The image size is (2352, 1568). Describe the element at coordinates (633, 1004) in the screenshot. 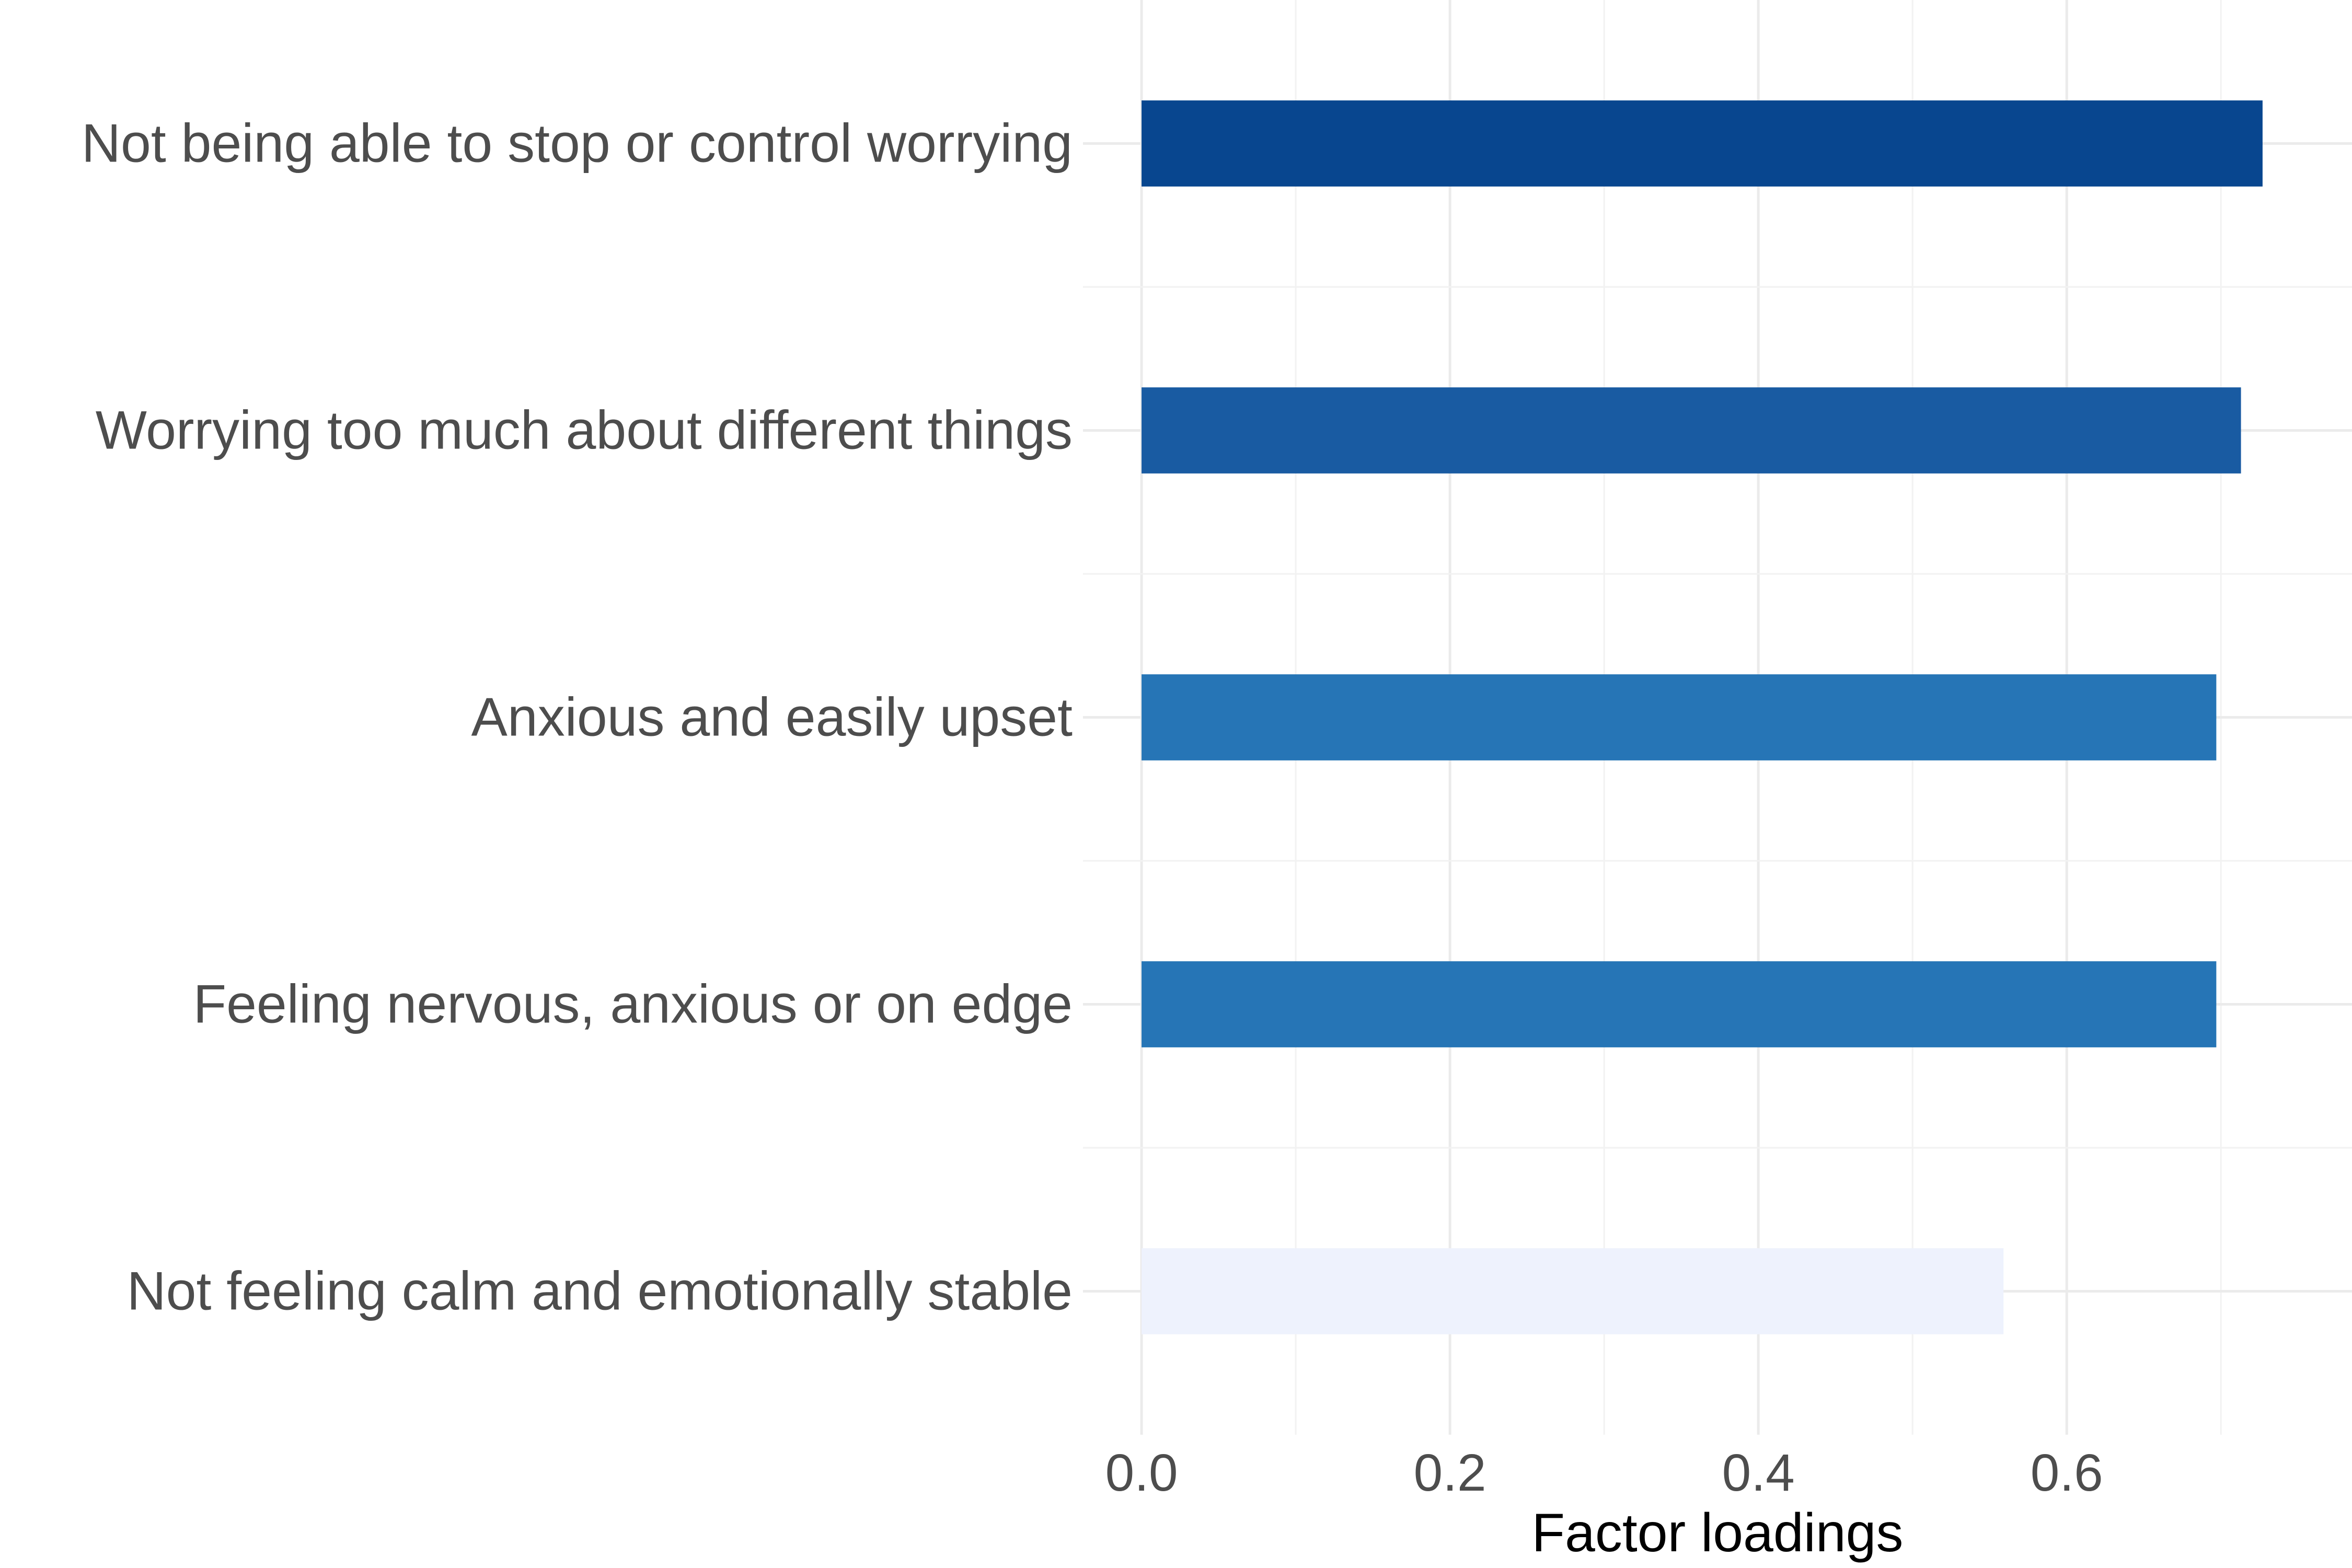

I see `category-label-4: Feeling nervous, anxious or on edge` at that location.